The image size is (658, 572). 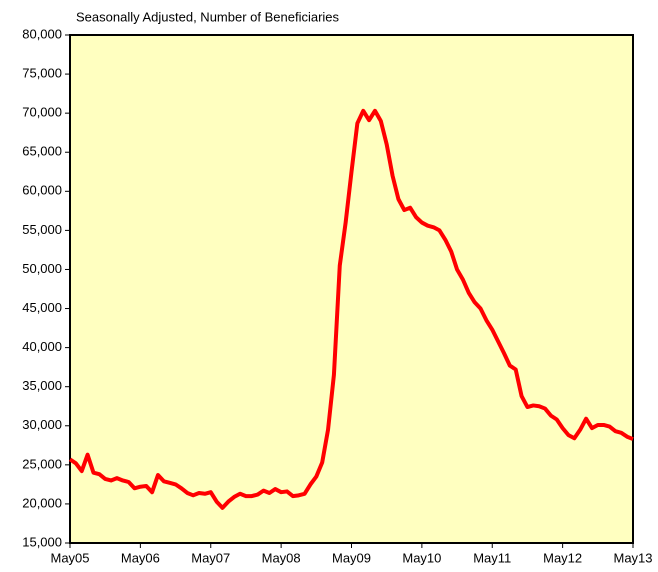 What do you see at coordinates (562, 557) in the screenshot?
I see `x-tick-label: May12` at bounding box center [562, 557].